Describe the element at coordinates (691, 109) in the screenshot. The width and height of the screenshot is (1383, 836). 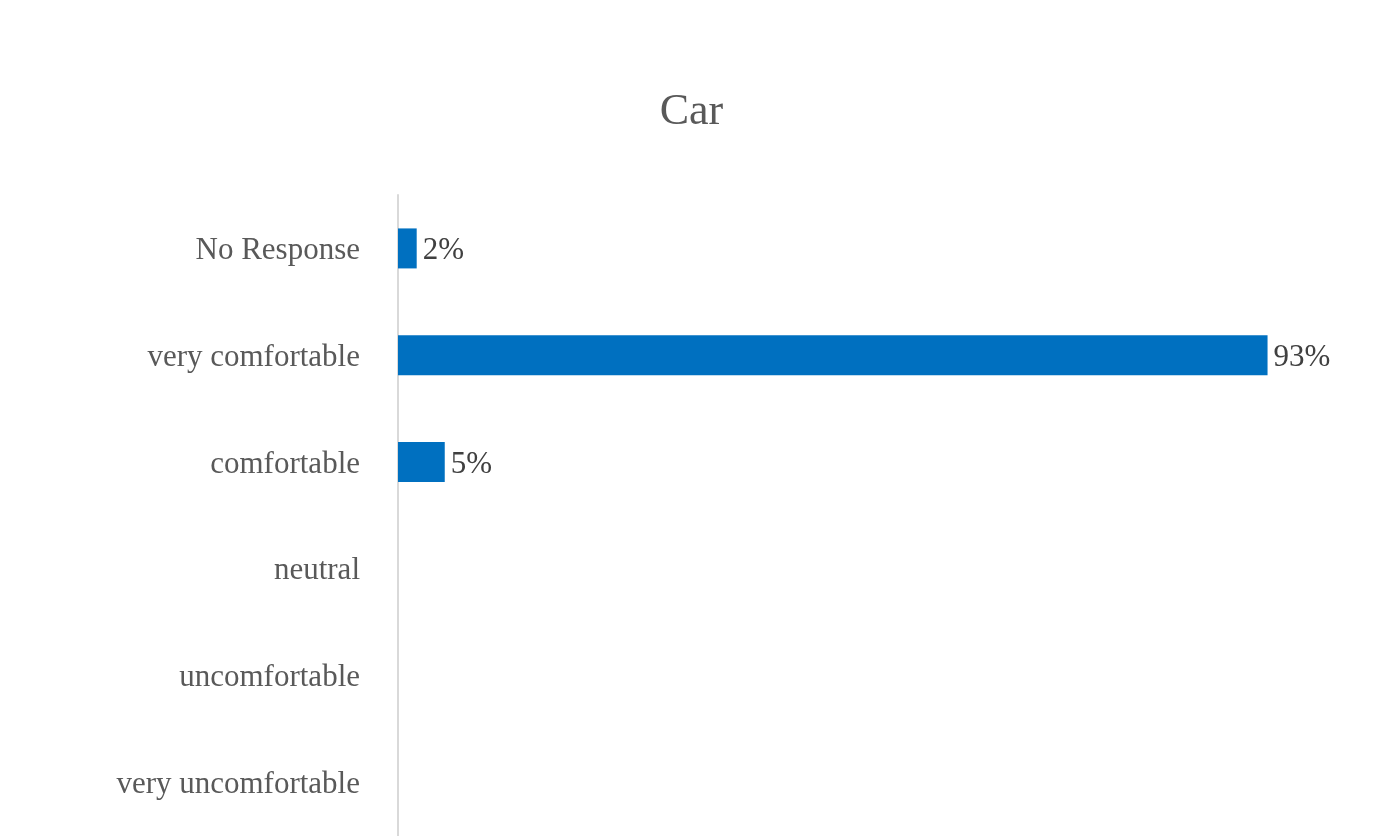
I see `chart-title: Car` at that location.